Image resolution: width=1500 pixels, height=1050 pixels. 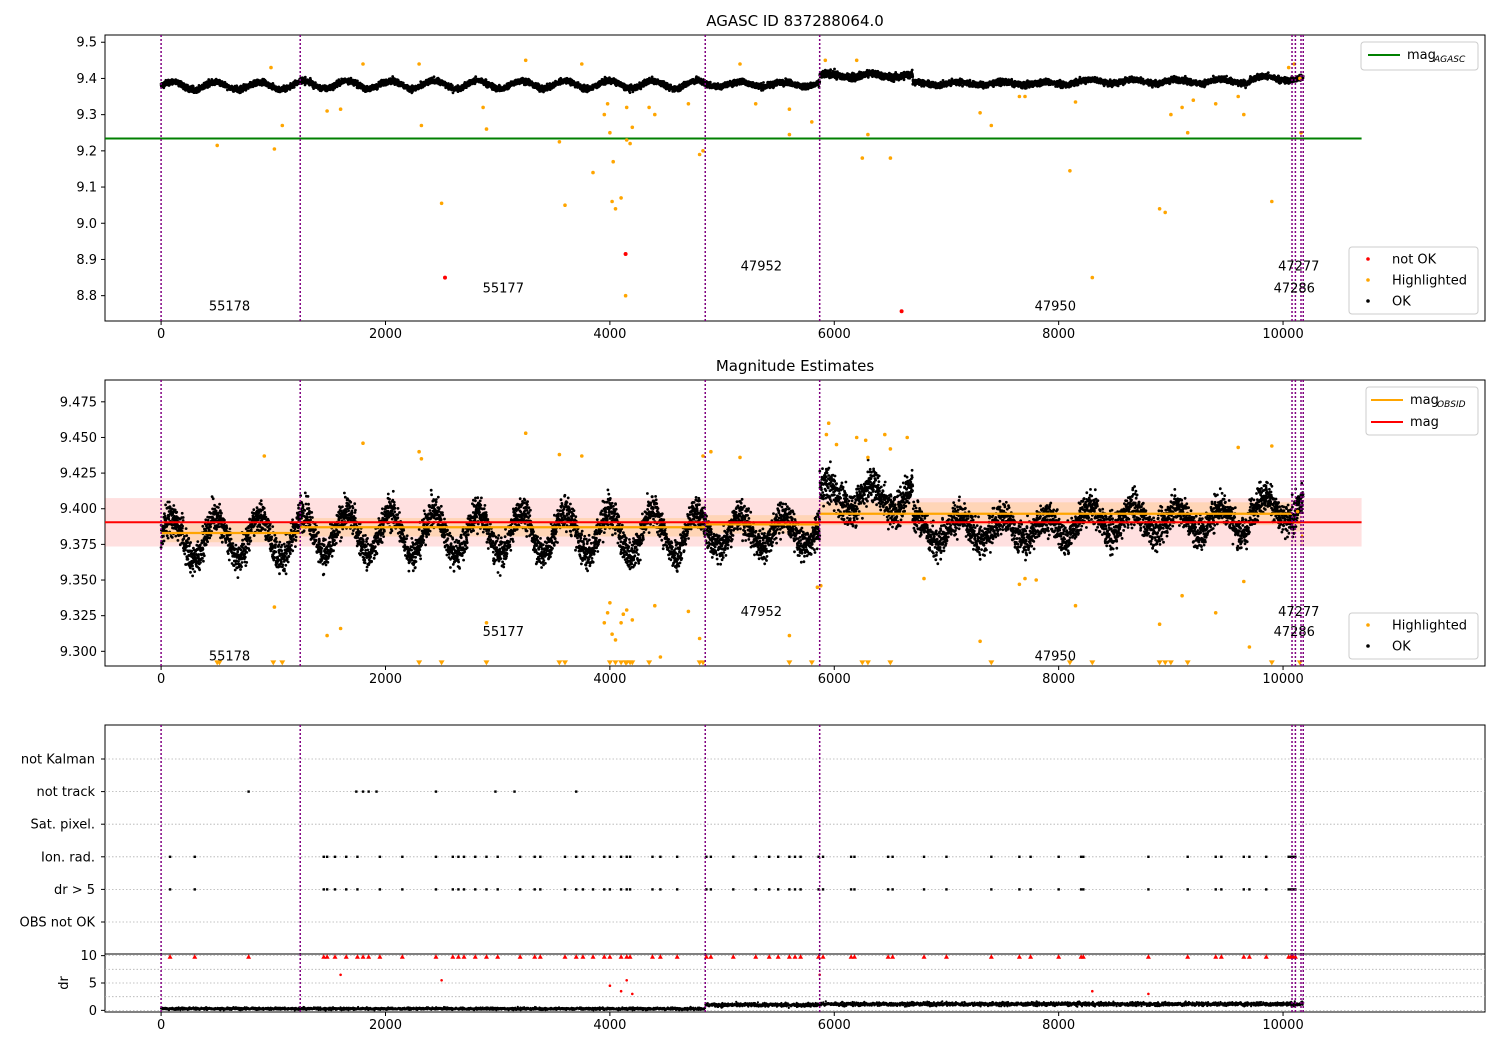 What do you see at coordinates (732, 81) in the screenshot?
I see `chart1-ok-point-group` at bounding box center [732, 81].